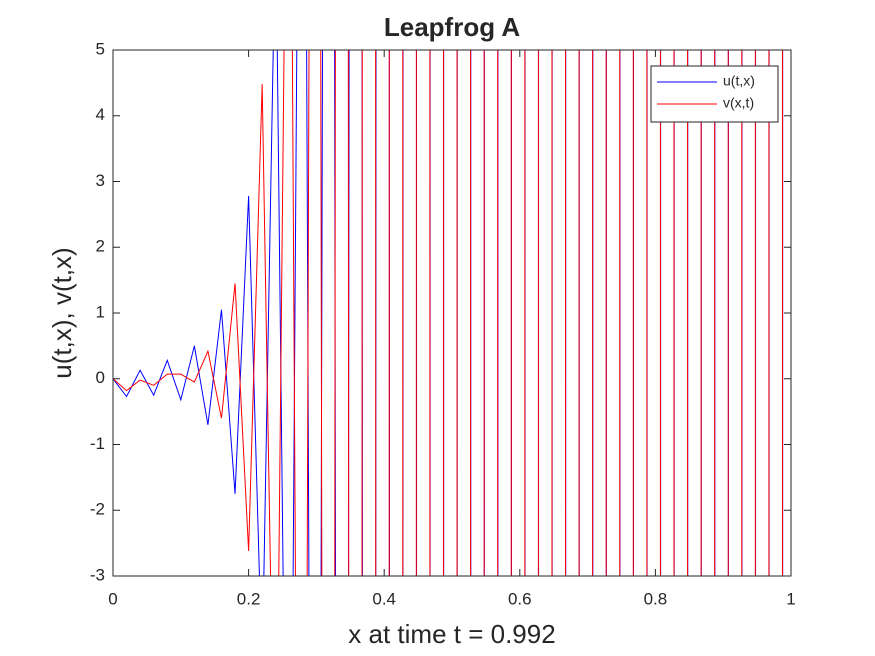  I want to click on x-axis-label: x at time t = 0.992, so click(451, 634).